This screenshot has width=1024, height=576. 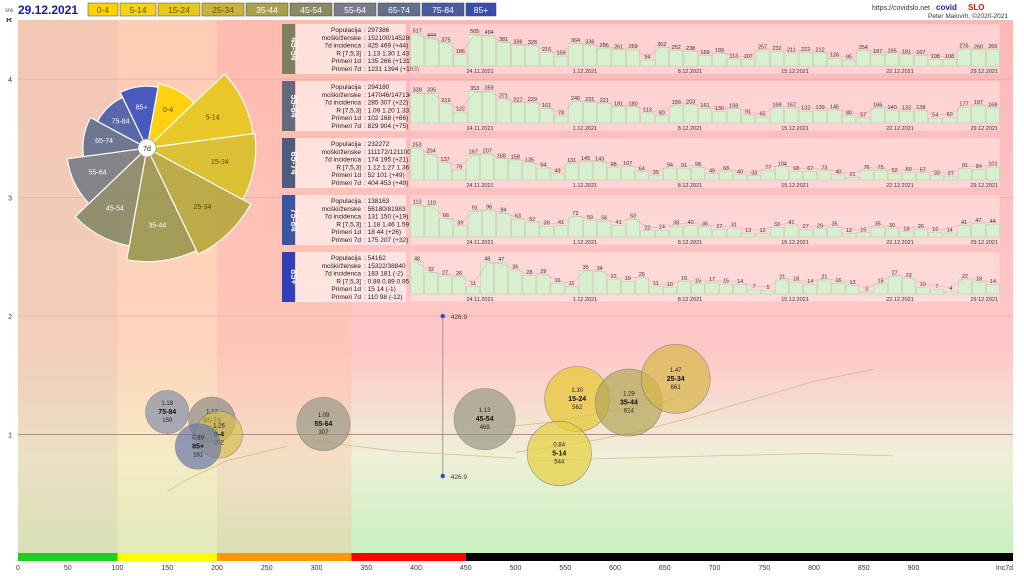 I want to click on info-key: 7d incidenca, so click(x=343, y=103).